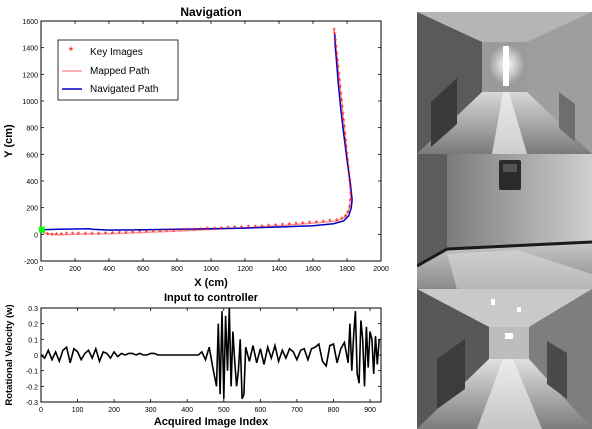 The height and width of the screenshot is (429, 592). I want to click on legend: * Key Images Mapped Path Navigated Path, so click(118, 70).